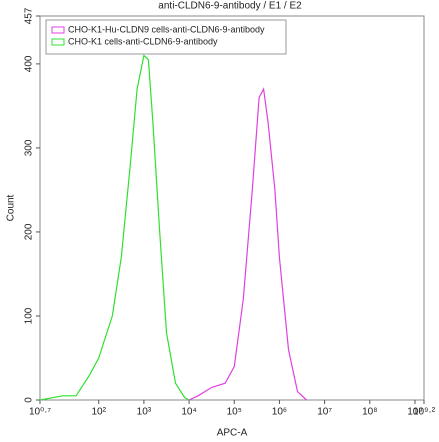 This screenshot has height=442, width=439. Describe the element at coordinates (11, 207) in the screenshot. I see `y-axis-label: Count` at that location.